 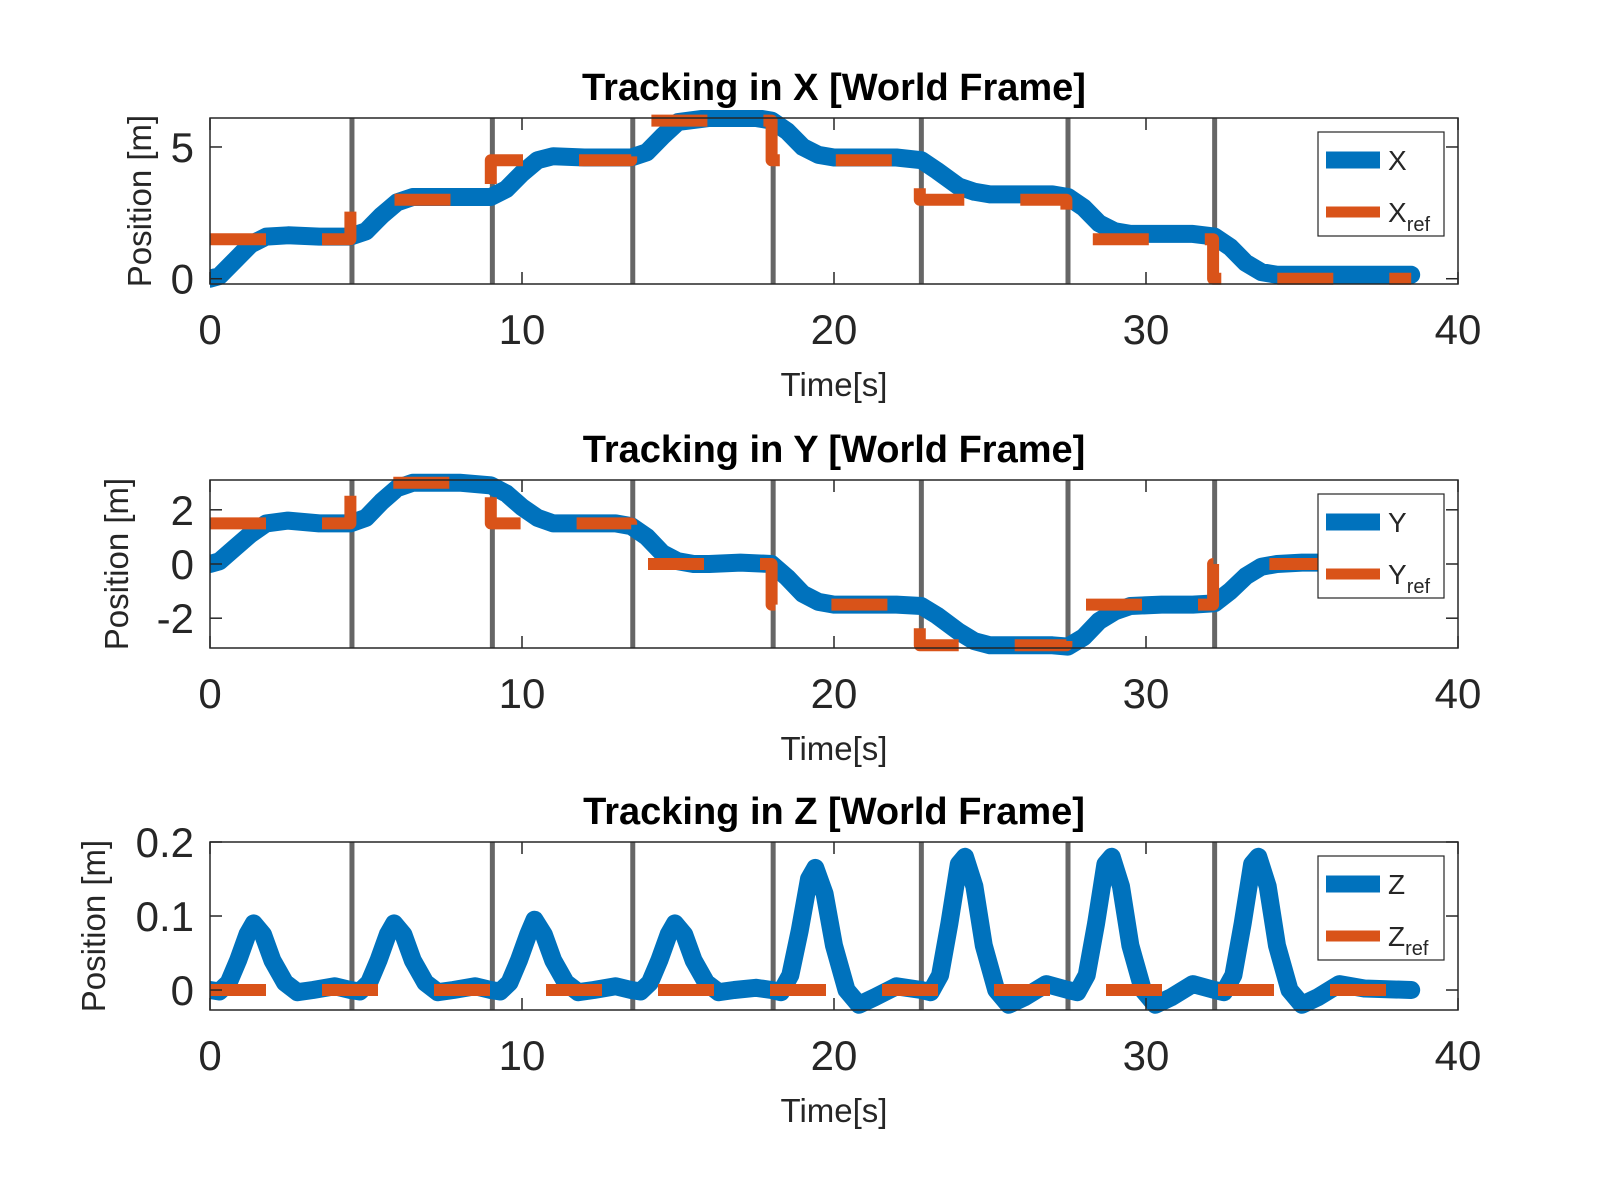 I want to click on y-tick-label: 2, so click(x=182, y=510).